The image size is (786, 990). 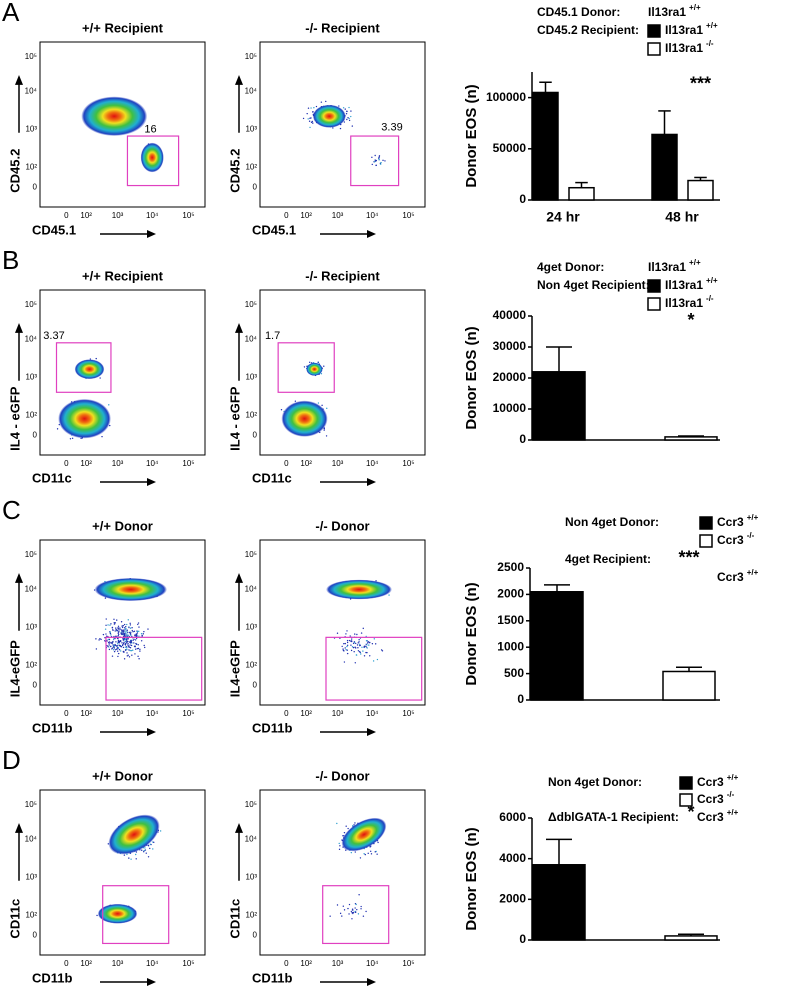 What do you see at coordinates (684, 48) in the screenshot?
I see `legend-entry-base: Il13ra1` at bounding box center [684, 48].